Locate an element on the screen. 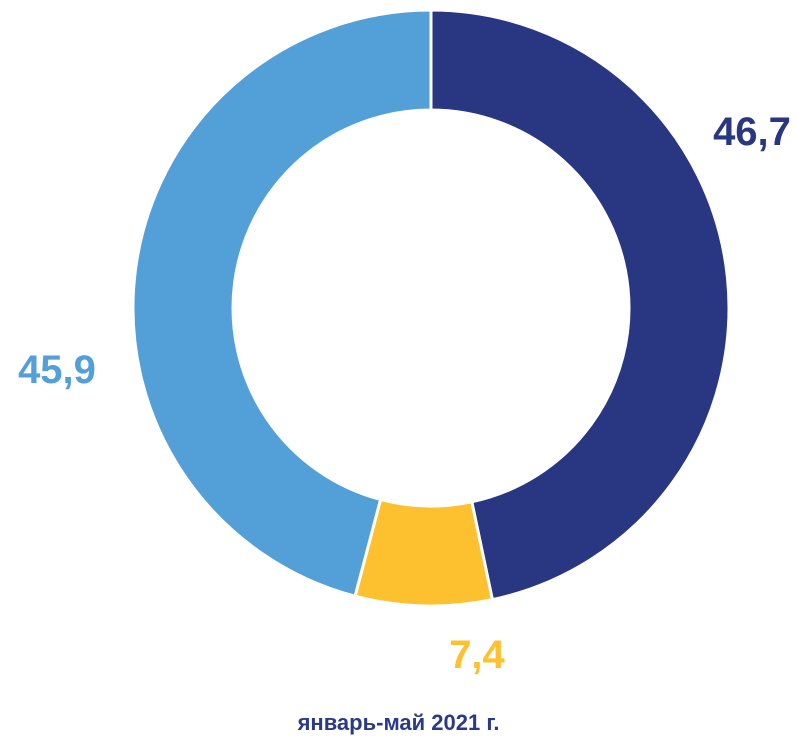 Image resolution: width=797 pixels, height=746 pixels. data-label-1: 46,7 is located at coordinates (752, 132).